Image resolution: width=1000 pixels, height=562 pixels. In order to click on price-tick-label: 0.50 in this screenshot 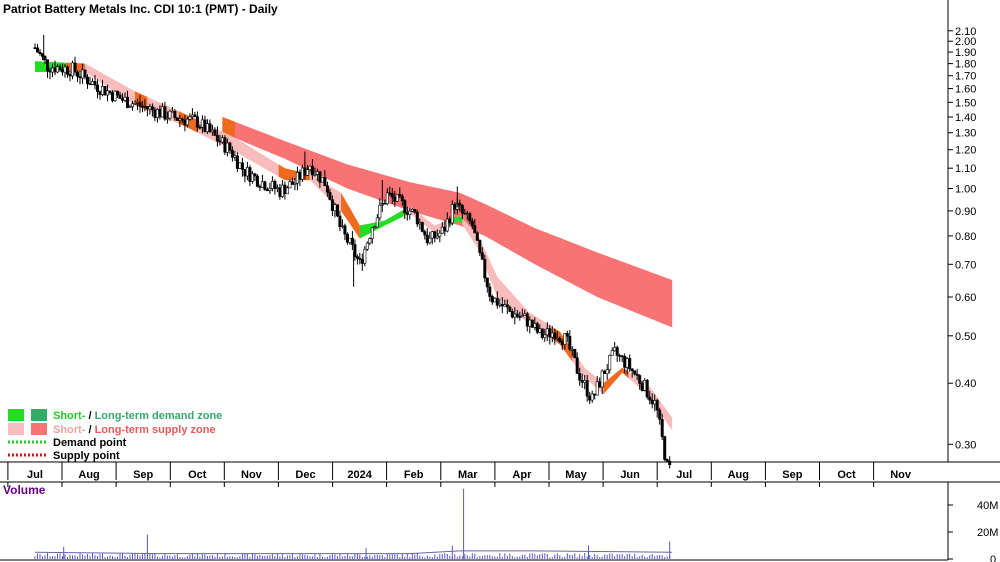, I will do `click(965, 337)`.